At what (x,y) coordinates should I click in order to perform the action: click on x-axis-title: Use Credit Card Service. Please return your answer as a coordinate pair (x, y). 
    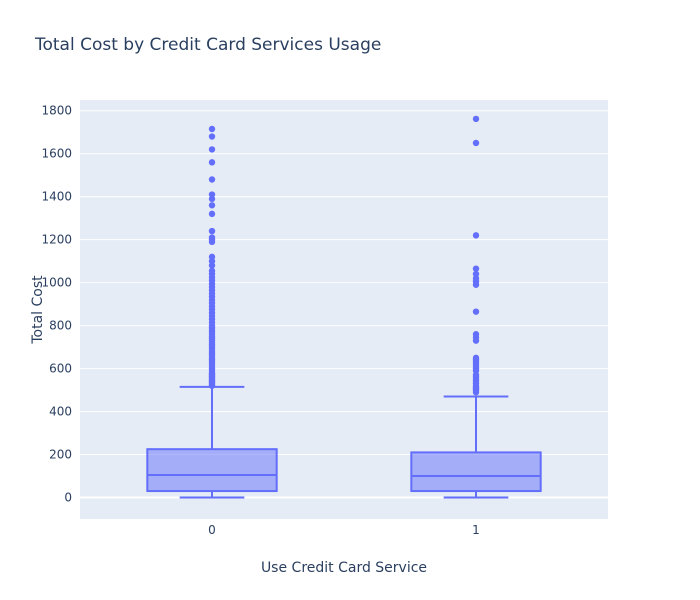
    Looking at the image, I should click on (344, 568).